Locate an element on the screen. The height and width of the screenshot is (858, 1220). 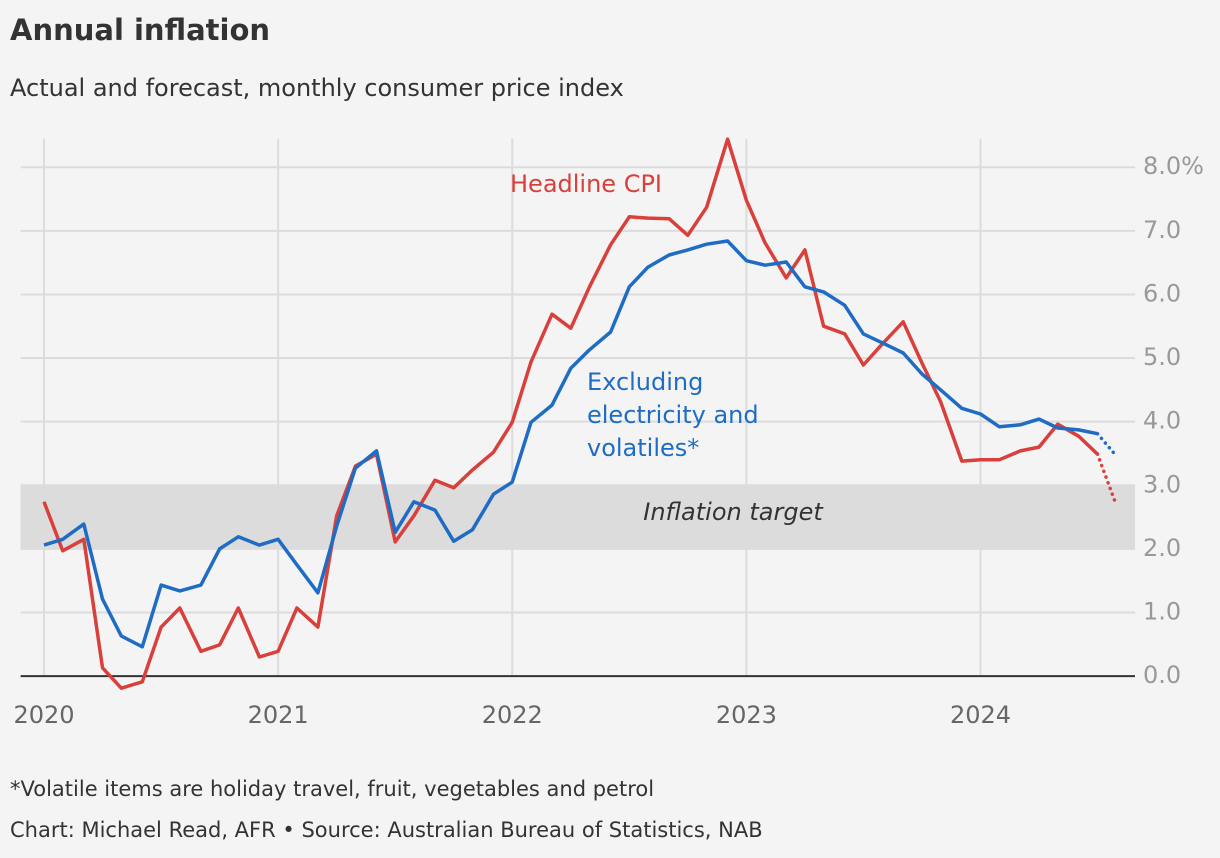
x-tick-label: 2020 is located at coordinates (43, 715).